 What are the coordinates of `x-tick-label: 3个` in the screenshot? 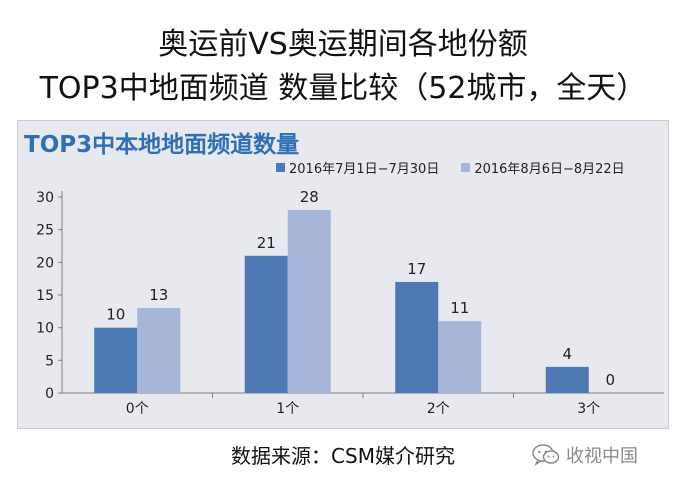 It's located at (588, 409).